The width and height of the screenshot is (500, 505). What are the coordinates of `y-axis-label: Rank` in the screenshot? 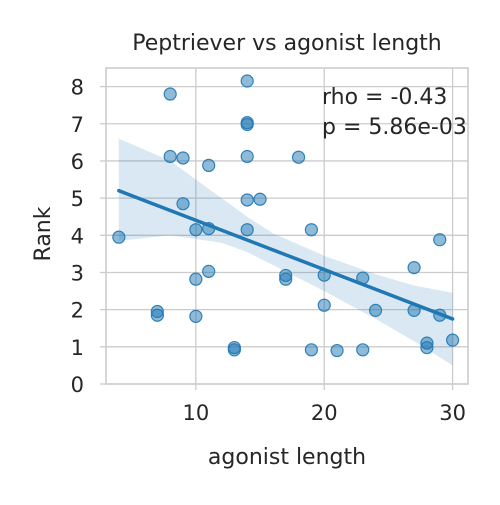 It's located at (43, 233).